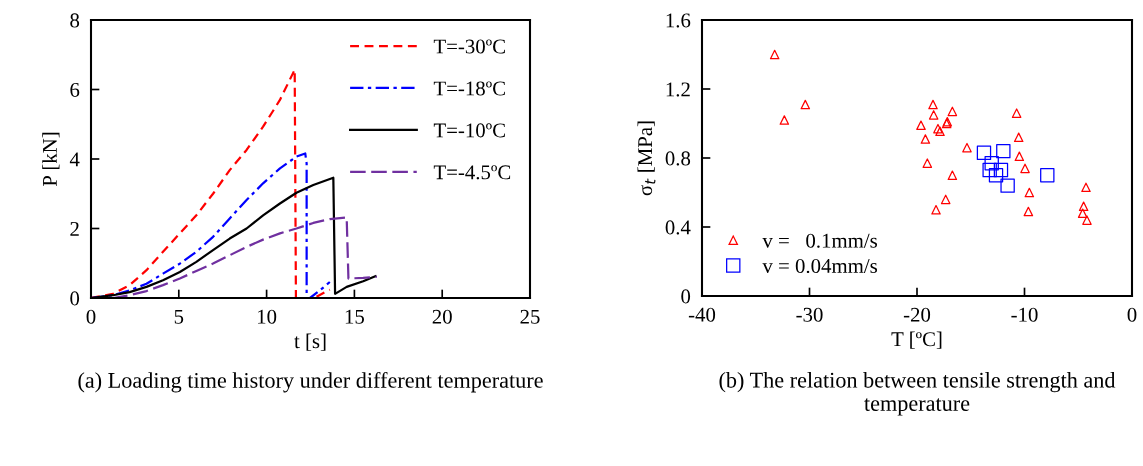 This screenshot has height=466, width=1143. Describe the element at coordinates (211, 183) in the screenshot. I see `line-series` at that location.